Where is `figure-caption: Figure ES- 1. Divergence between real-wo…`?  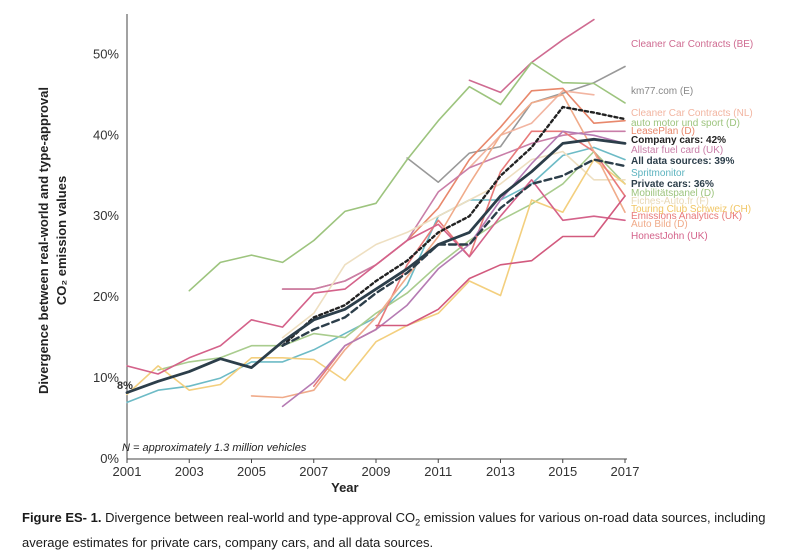 figure-caption: Figure ES- 1. Divergence between real-wo… is located at coordinates (402, 530).